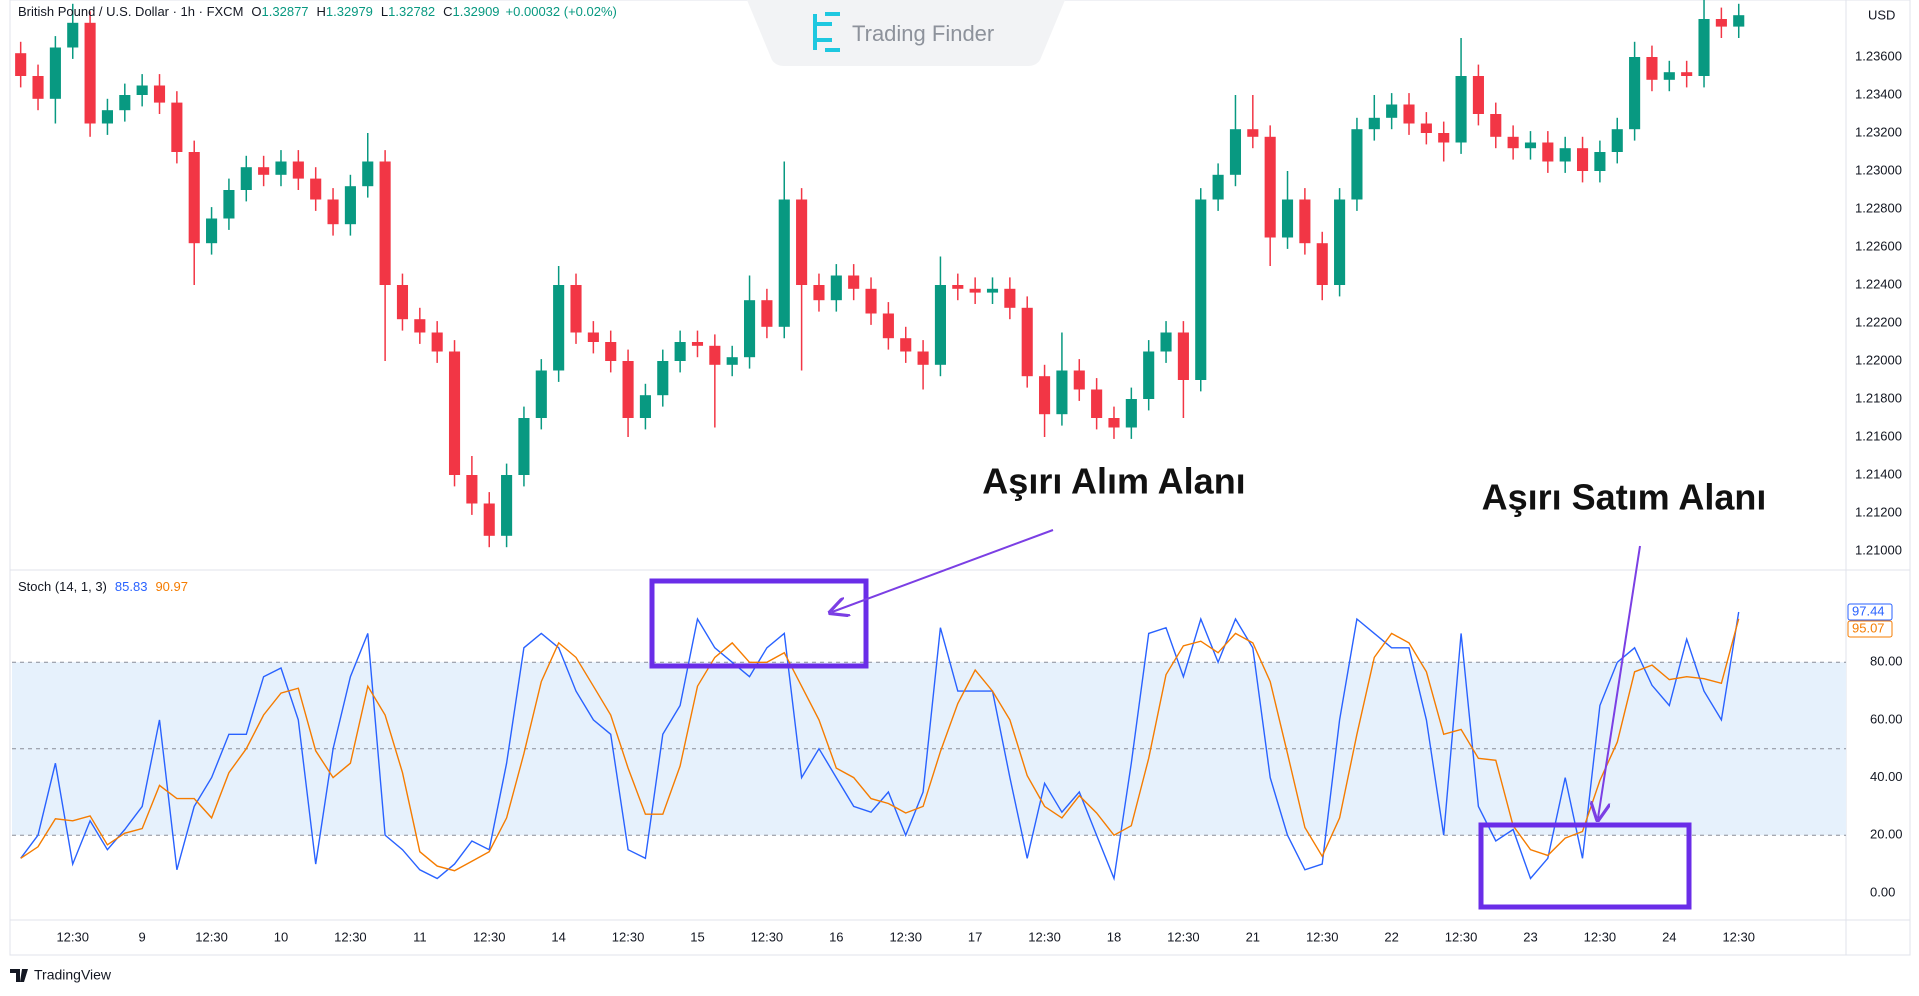  What do you see at coordinates (1886, 718) in the screenshot?
I see `y-tick-label: 60.00` at bounding box center [1886, 718].